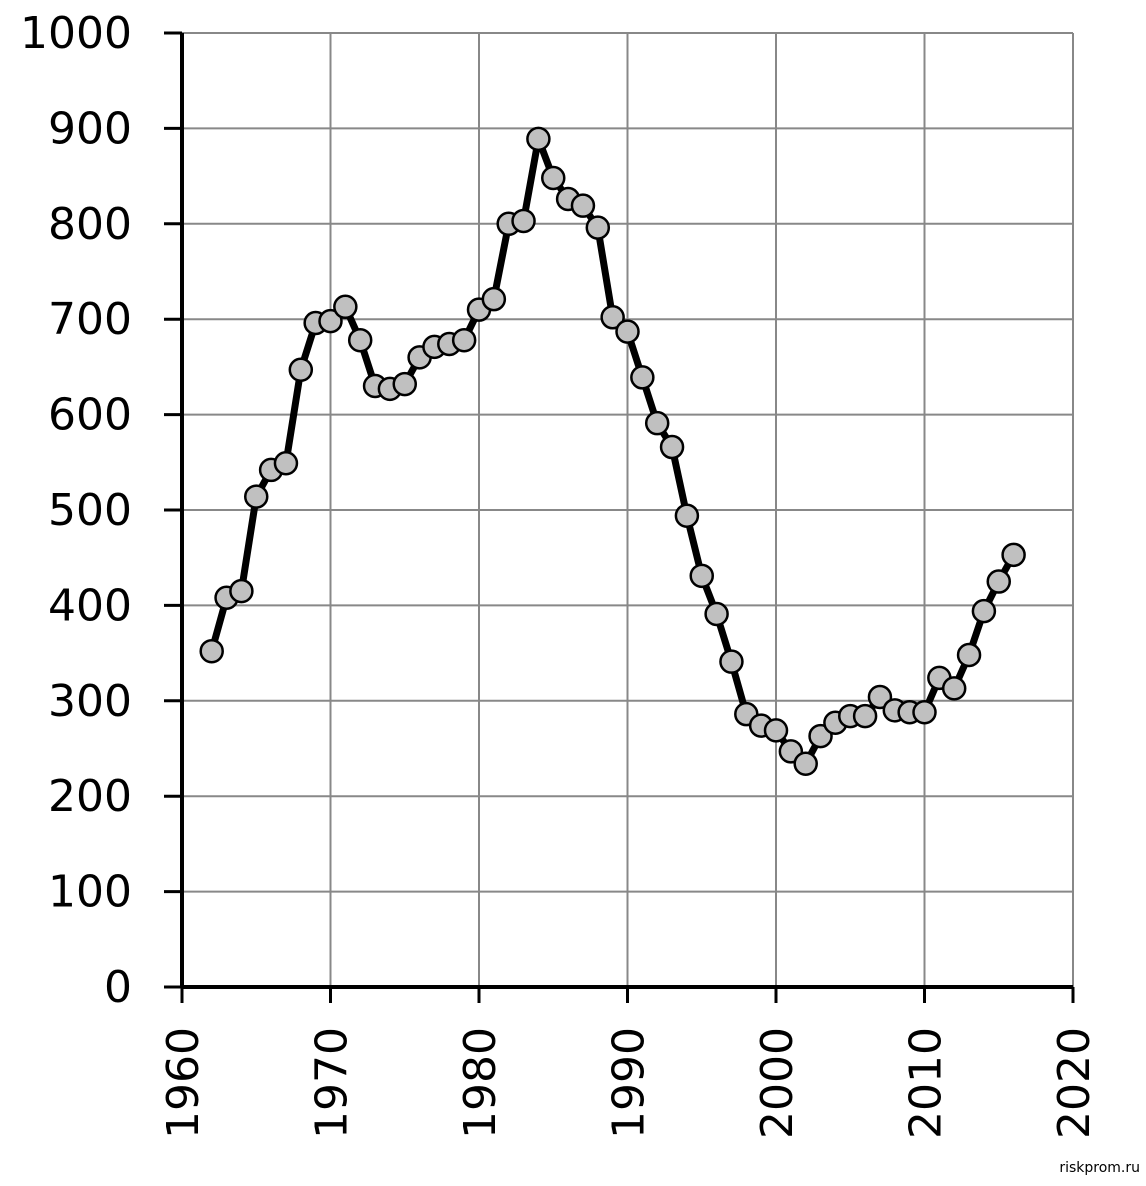 This screenshot has height=1186, width=1146. What do you see at coordinates (90, 701) in the screenshot?
I see `y-tick-label: 300` at bounding box center [90, 701].